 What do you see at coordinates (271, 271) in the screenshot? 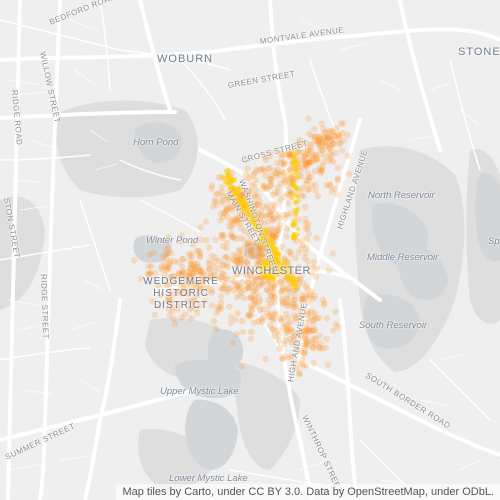
I see `label-winchester: WINCHESTER` at bounding box center [271, 271].